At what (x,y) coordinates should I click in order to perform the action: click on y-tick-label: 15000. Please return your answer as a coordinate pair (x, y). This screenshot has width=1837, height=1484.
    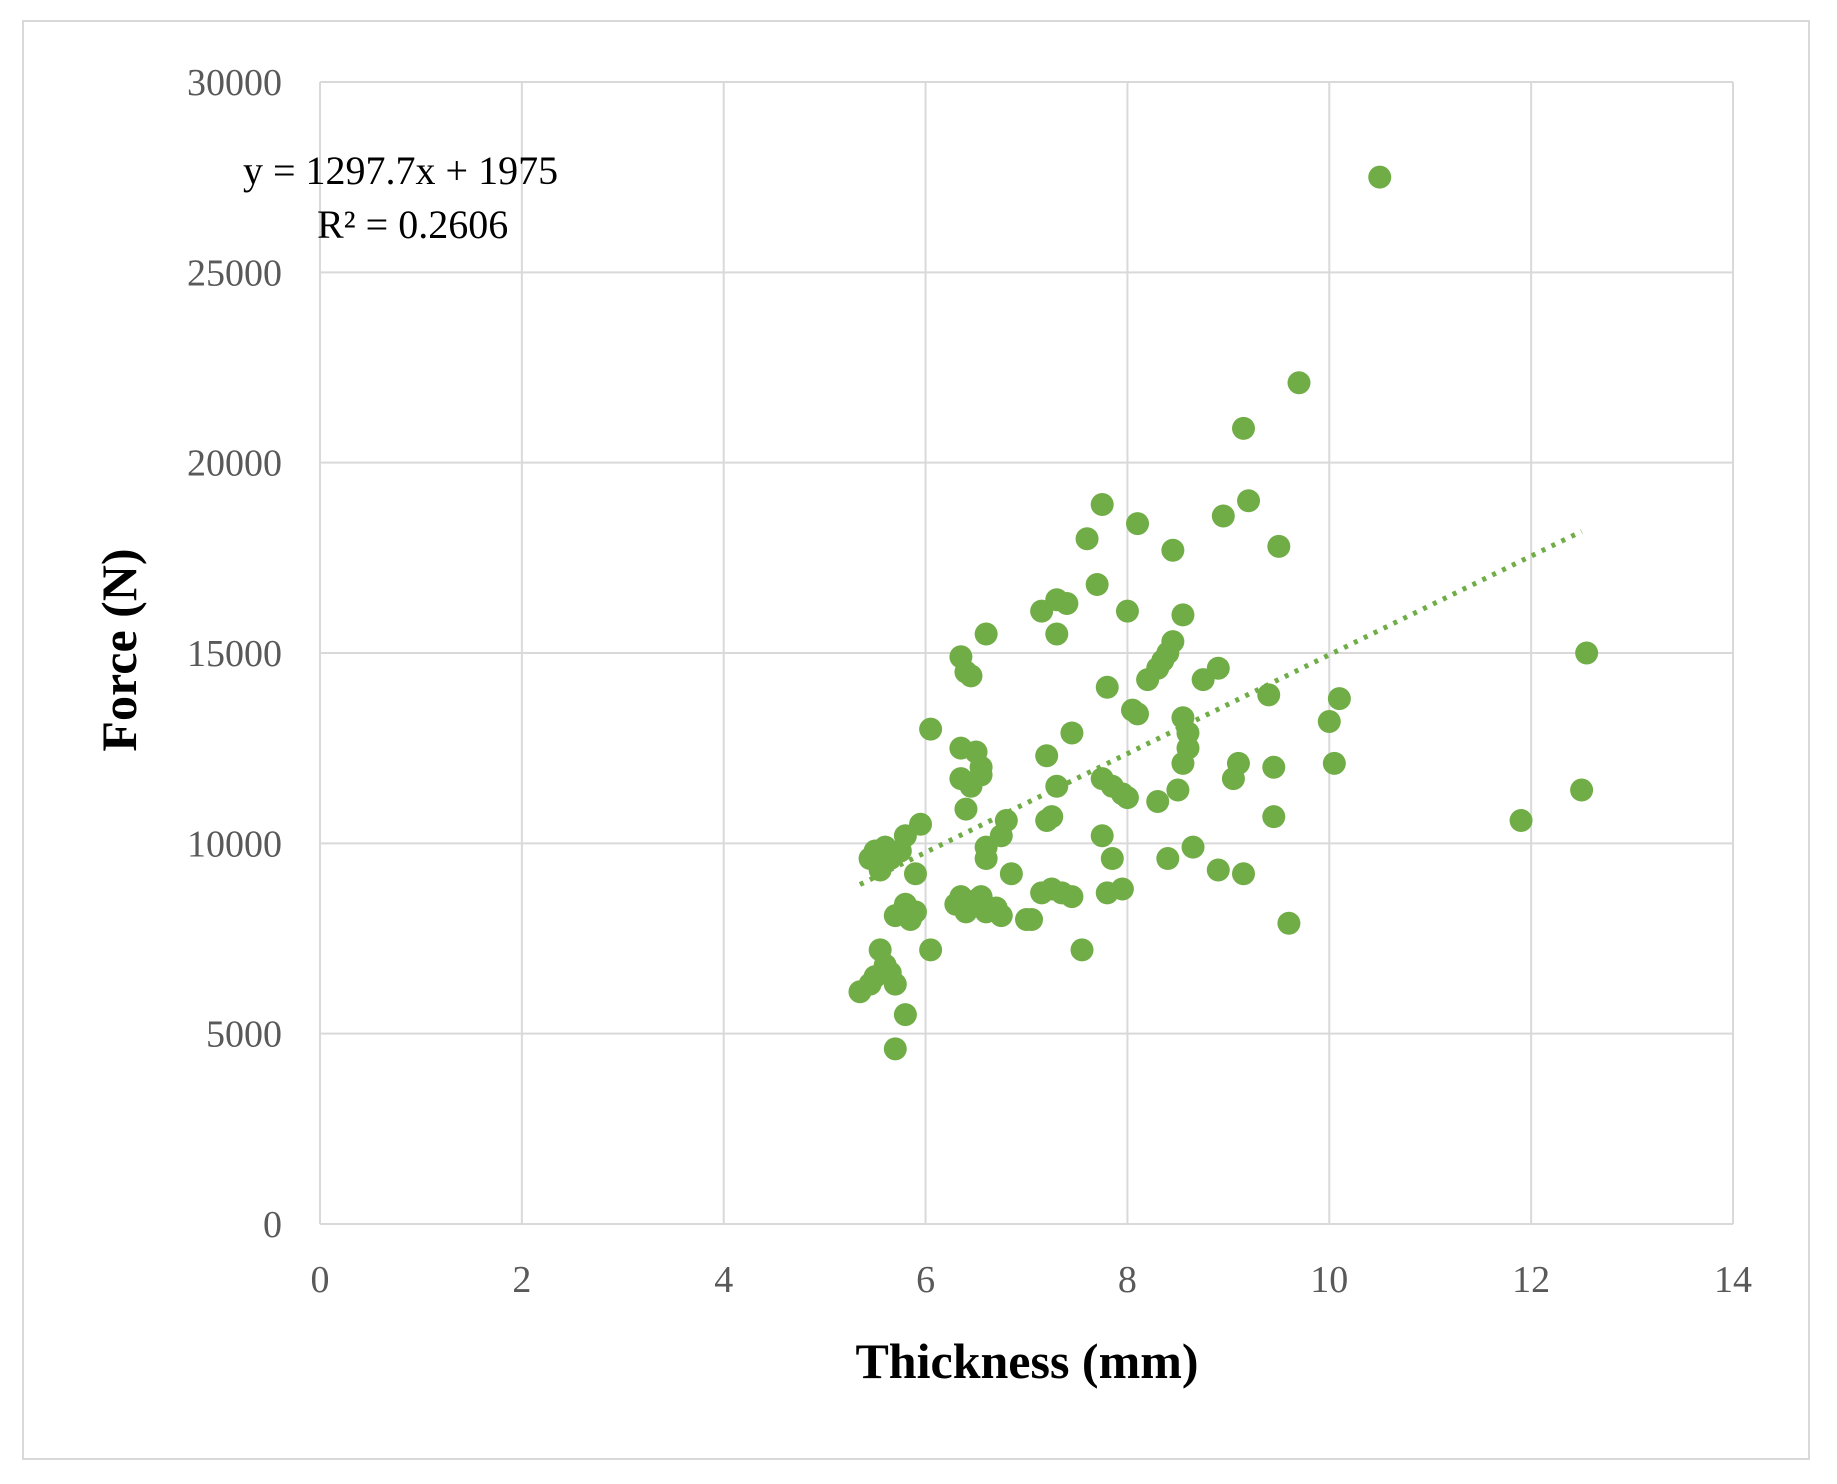
    Looking at the image, I should click on (234, 654).